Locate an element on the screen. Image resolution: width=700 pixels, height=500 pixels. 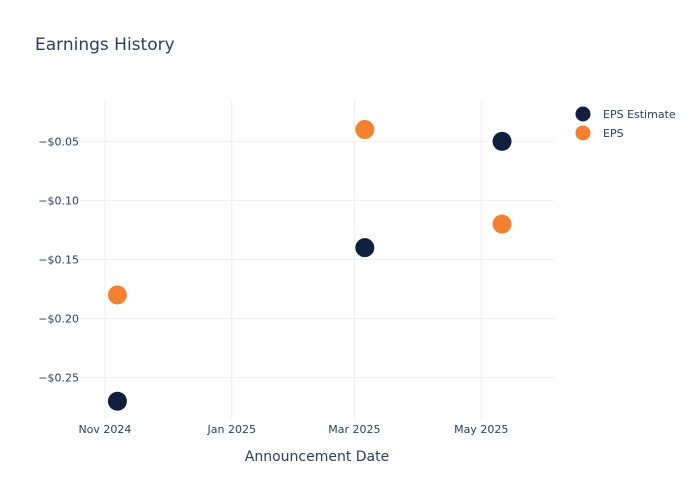
x-tick-label: Mar 2025 is located at coordinates (354, 429).